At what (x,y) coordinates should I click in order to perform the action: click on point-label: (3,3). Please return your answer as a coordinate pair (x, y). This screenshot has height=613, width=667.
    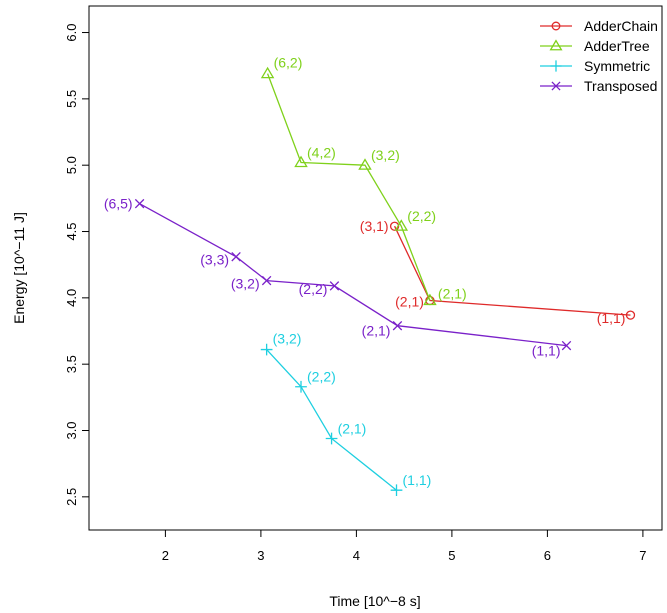
    Looking at the image, I should click on (214, 260).